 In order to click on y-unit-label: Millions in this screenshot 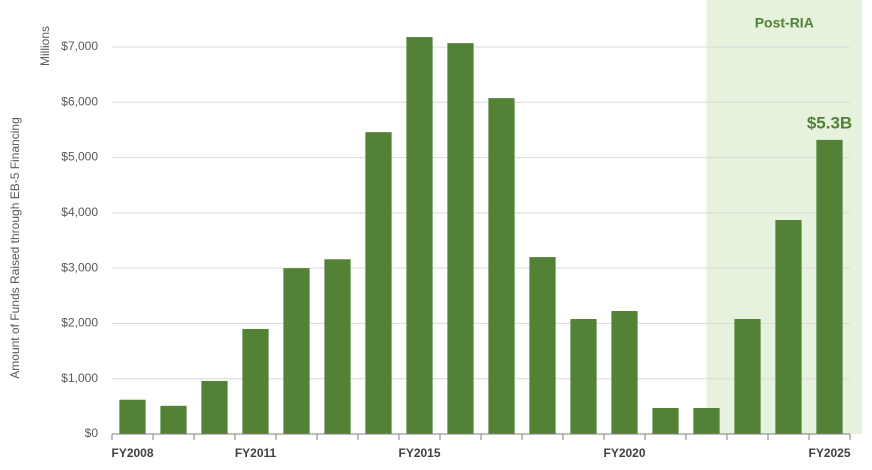, I will do `click(45, 46)`.